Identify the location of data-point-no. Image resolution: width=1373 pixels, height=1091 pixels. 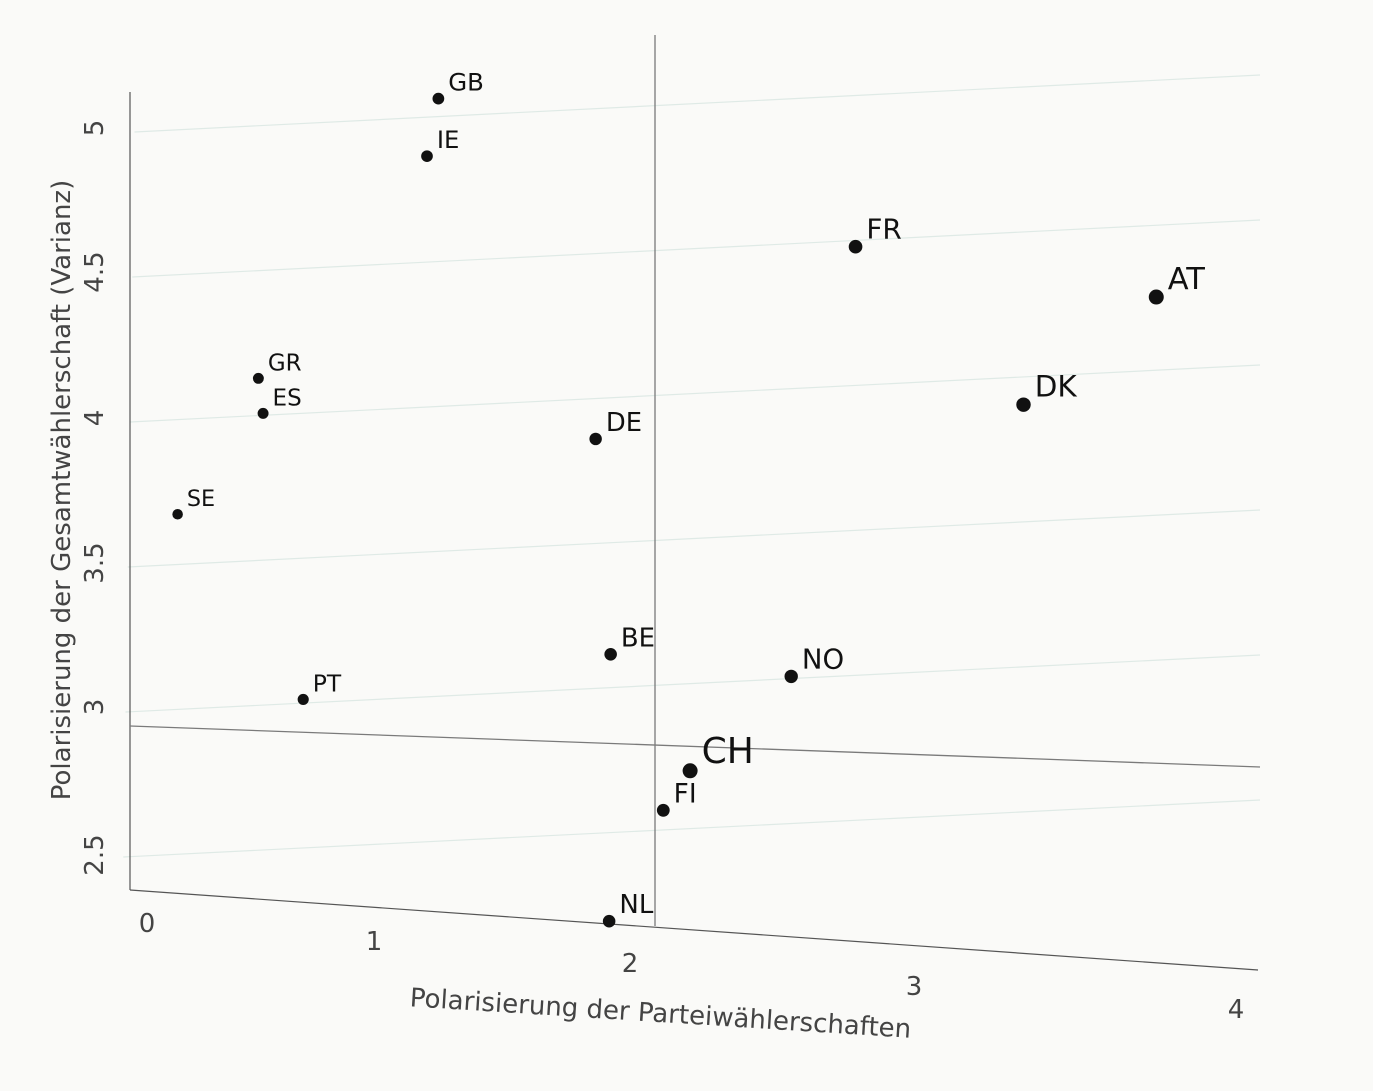
(791, 676).